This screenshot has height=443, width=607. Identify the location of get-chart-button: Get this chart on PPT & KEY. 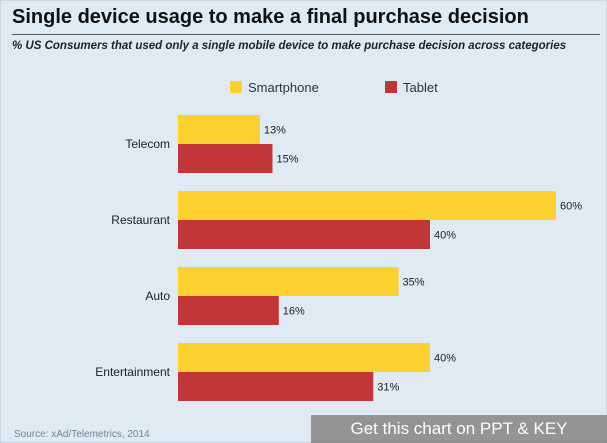
(459, 429).